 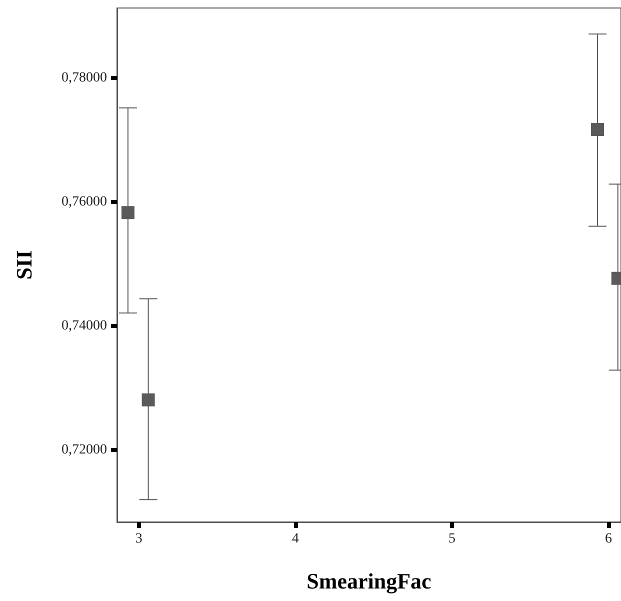 What do you see at coordinates (369, 581) in the screenshot?
I see `x-axis-title: SmearingFac` at bounding box center [369, 581].